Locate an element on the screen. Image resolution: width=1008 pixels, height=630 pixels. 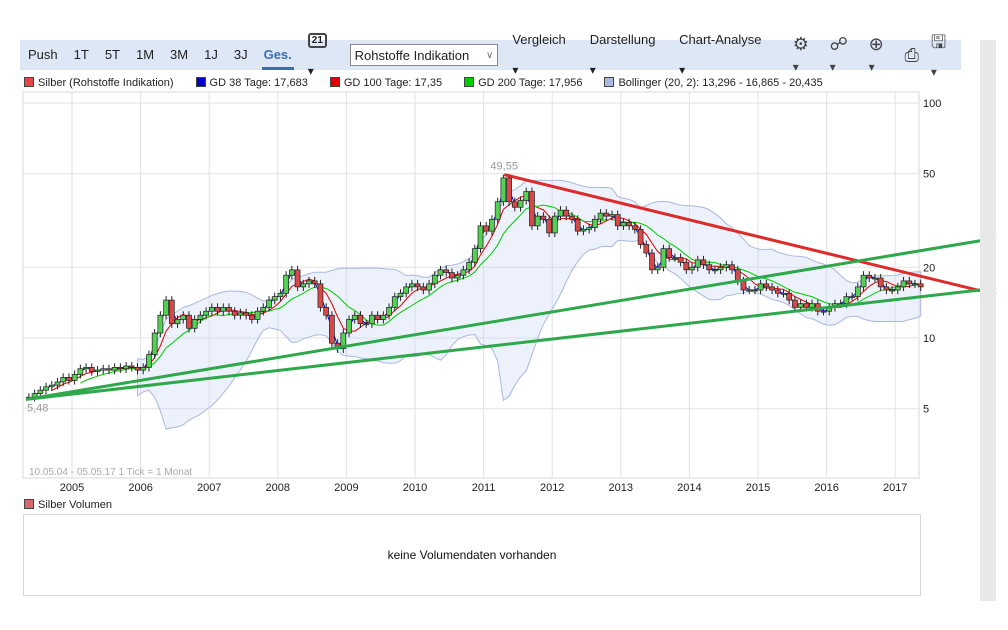
range-1m: 1M is located at coordinates (145, 54).